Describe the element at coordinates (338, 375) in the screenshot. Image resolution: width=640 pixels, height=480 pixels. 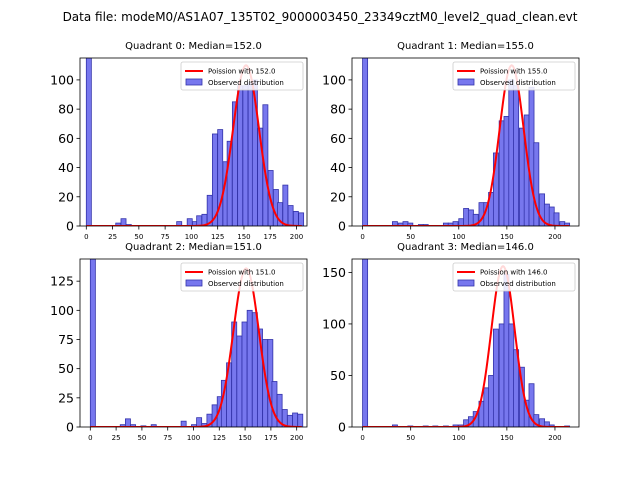
I see `y-tick-label: 50` at that location.